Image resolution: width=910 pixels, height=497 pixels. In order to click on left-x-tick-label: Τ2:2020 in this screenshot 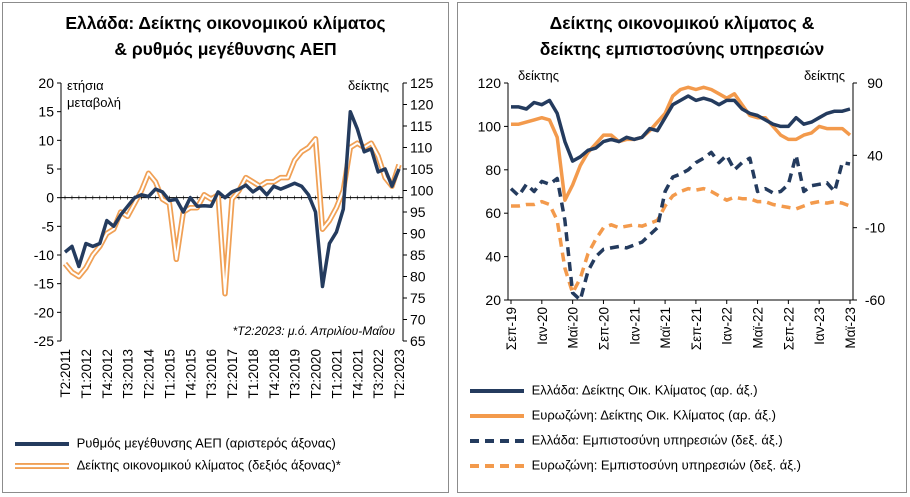, I will do `click(316, 374)`.